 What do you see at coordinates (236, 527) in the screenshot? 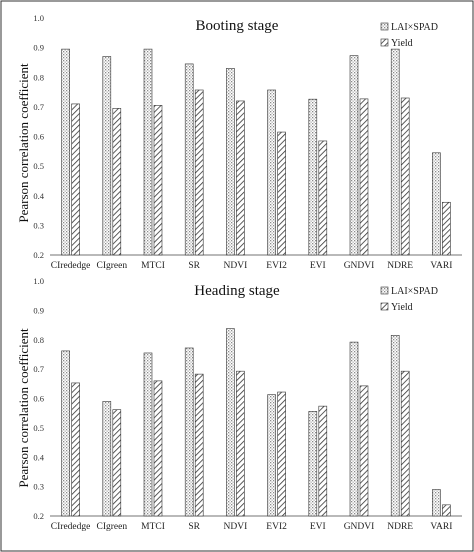
I see `category-label: NDVI` at bounding box center [236, 527].